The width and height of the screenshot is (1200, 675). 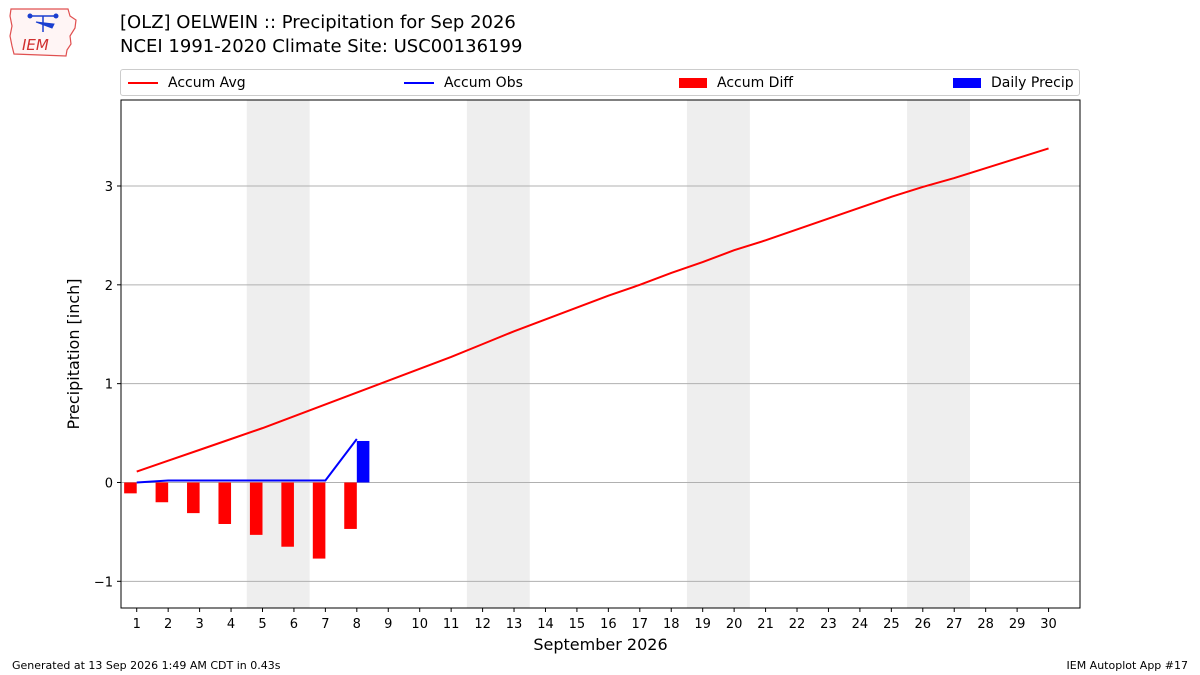 What do you see at coordinates (923, 624) in the screenshot?
I see `x-tick-label: 26` at bounding box center [923, 624].